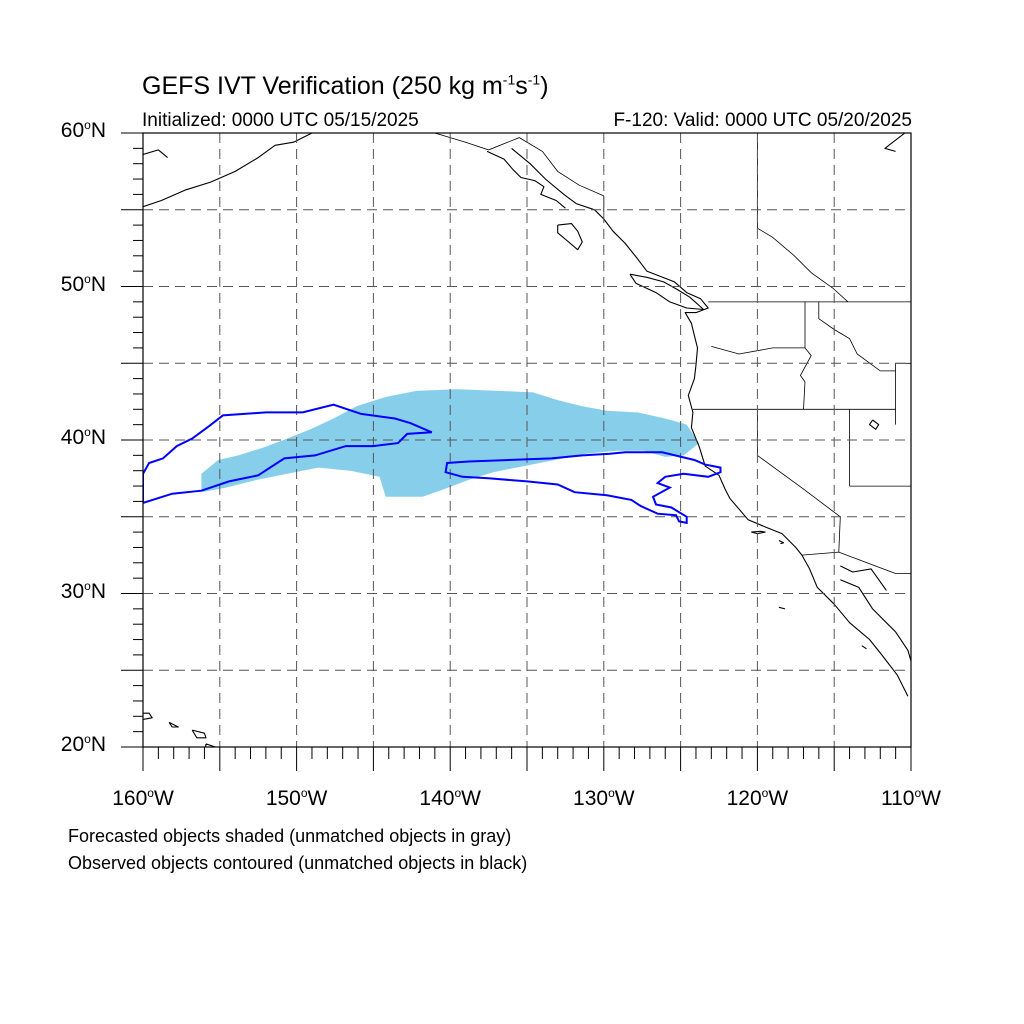 The height and width of the screenshot is (1024, 1024). What do you see at coordinates (509, 79) in the screenshot?
I see `title-exponent-1: -1` at bounding box center [509, 79].